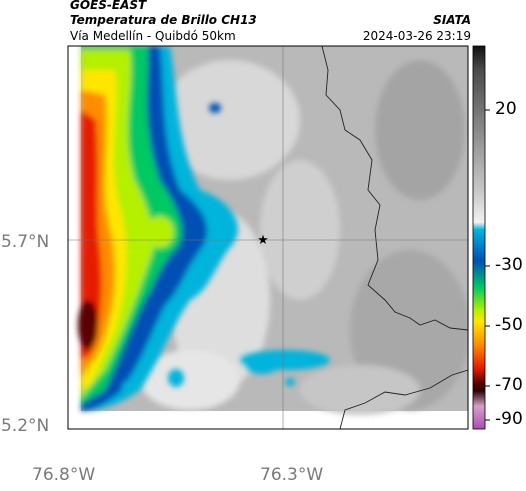 The image size is (526, 491). I want to click on lat-tick-label: 5.7°N, so click(25, 242).